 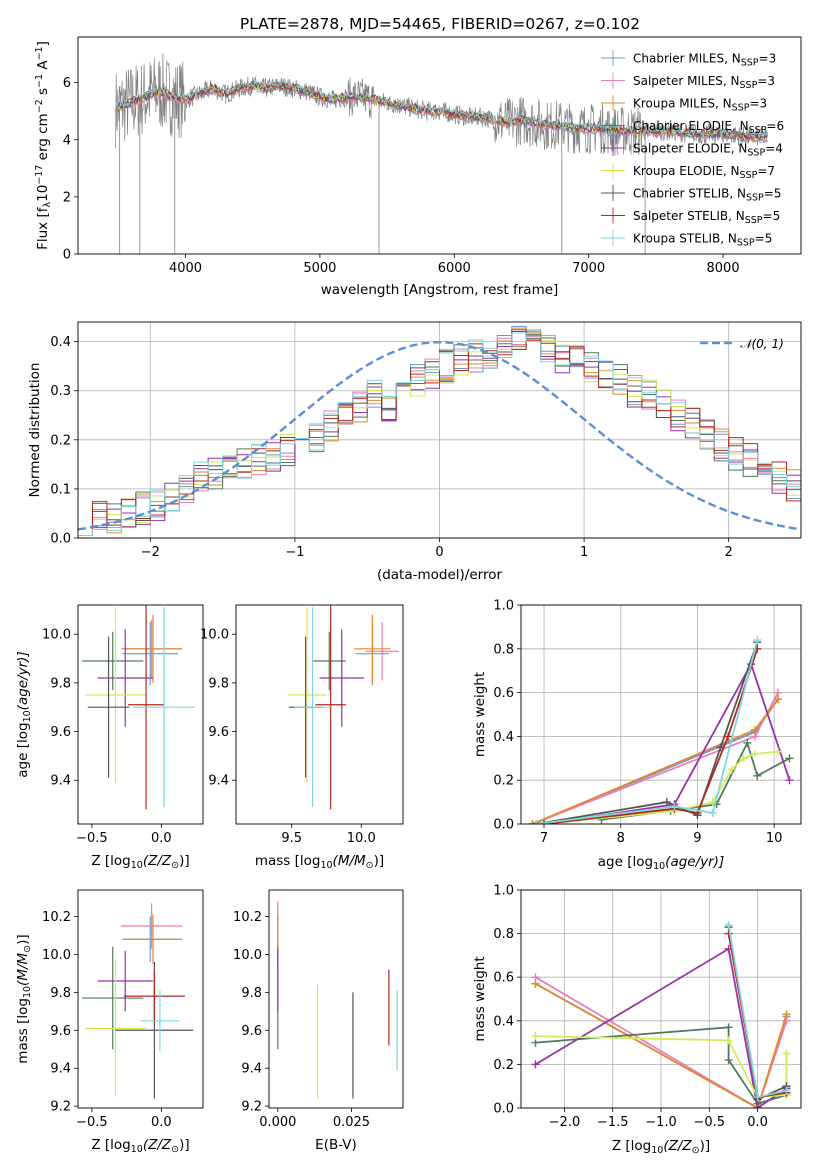 What do you see at coordinates (704, 60) in the screenshot?
I see `legend-label: Chabrier MILES, NSSP=3` at bounding box center [704, 60].